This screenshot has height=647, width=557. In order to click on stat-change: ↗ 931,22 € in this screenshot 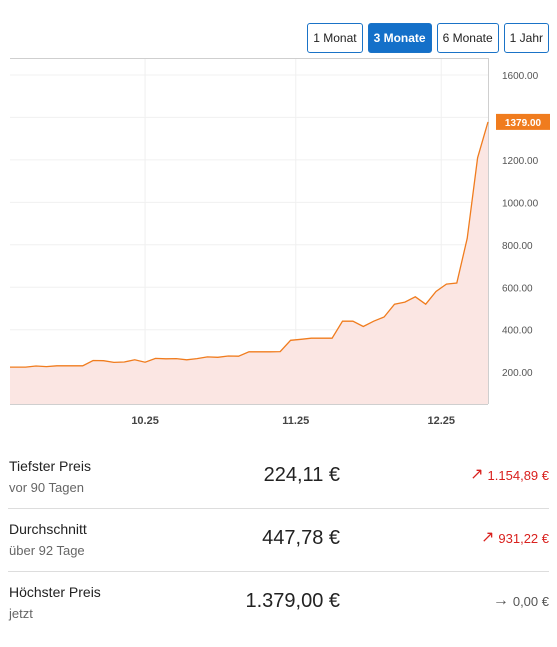, I will do `click(515, 538)`.